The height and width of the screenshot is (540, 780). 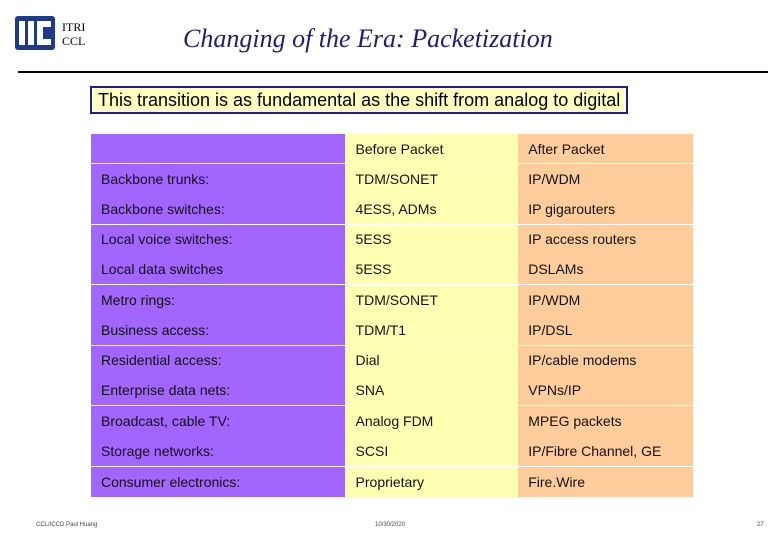 I want to click on slide-title: Changing of the Era: Packetization, so click(x=368, y=38).